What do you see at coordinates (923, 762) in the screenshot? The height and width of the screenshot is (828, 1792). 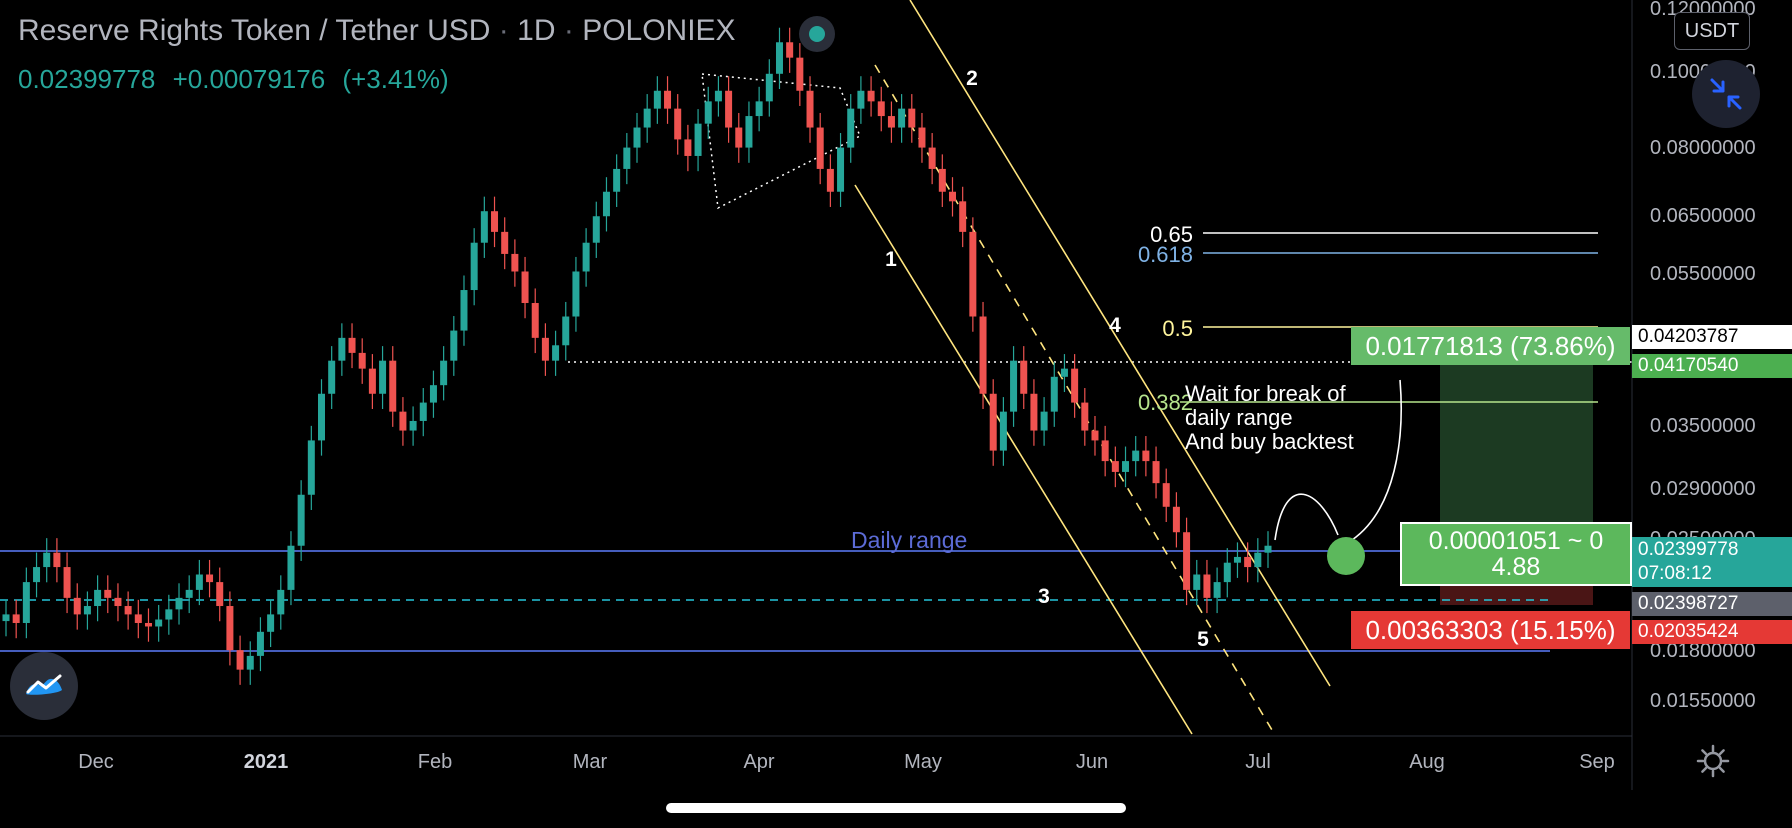 I see `x-tick: May` at bounding box center [923, 762].